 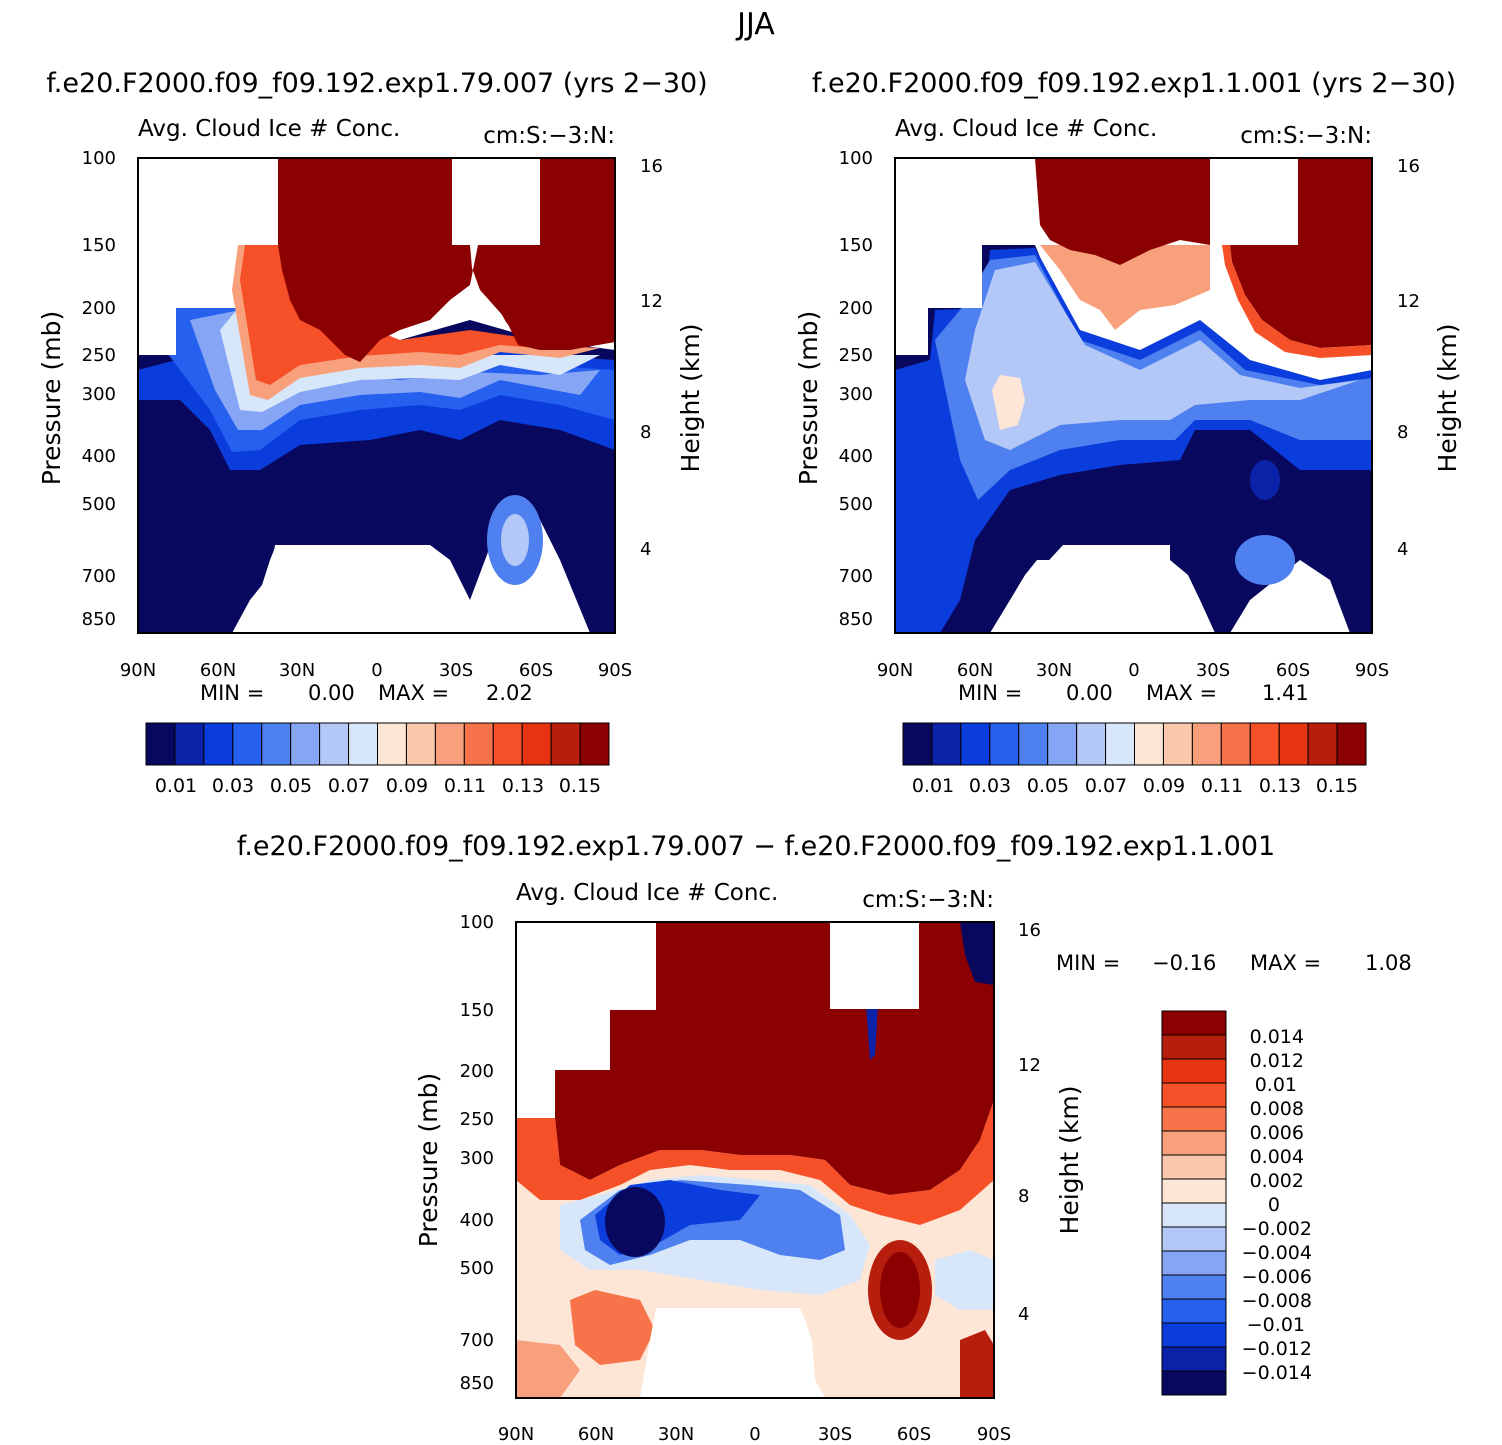 What do you see at coordinates (900, 1290) in the screenshot?
I see `contour-cell-max-core` at bounding box center [900, 1290].